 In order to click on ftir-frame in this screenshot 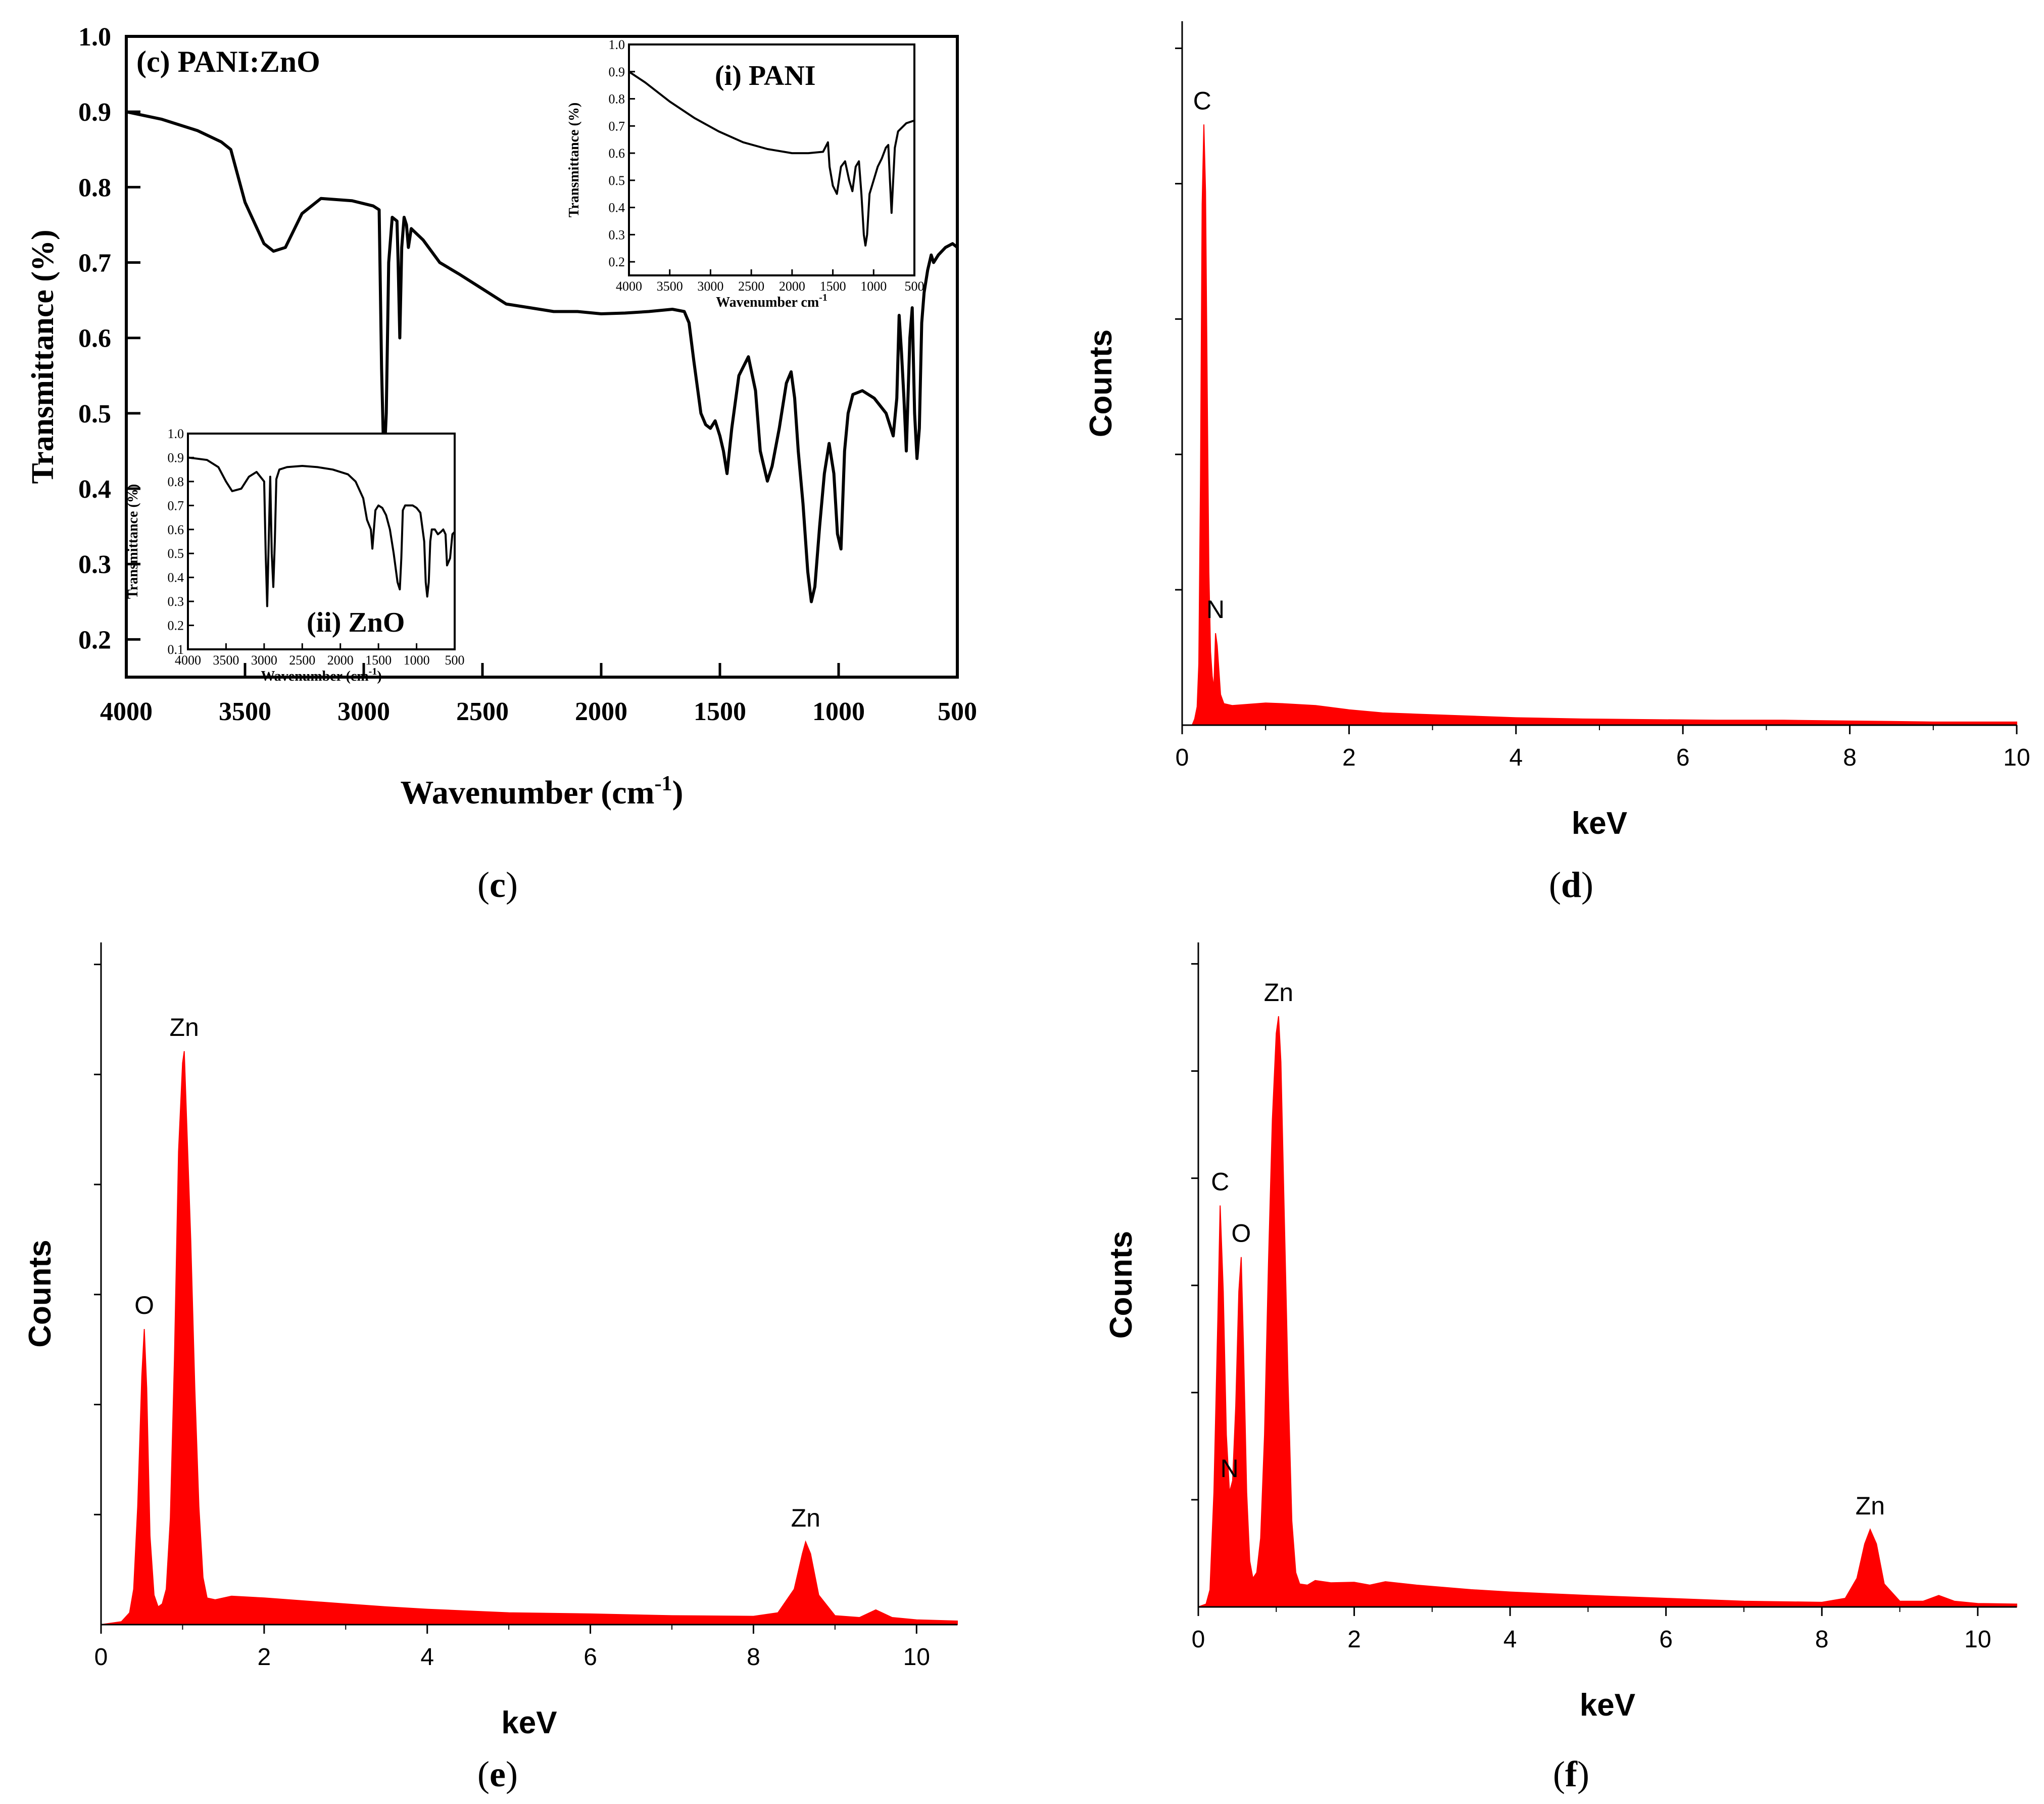, I will do `click(542, 357)`.